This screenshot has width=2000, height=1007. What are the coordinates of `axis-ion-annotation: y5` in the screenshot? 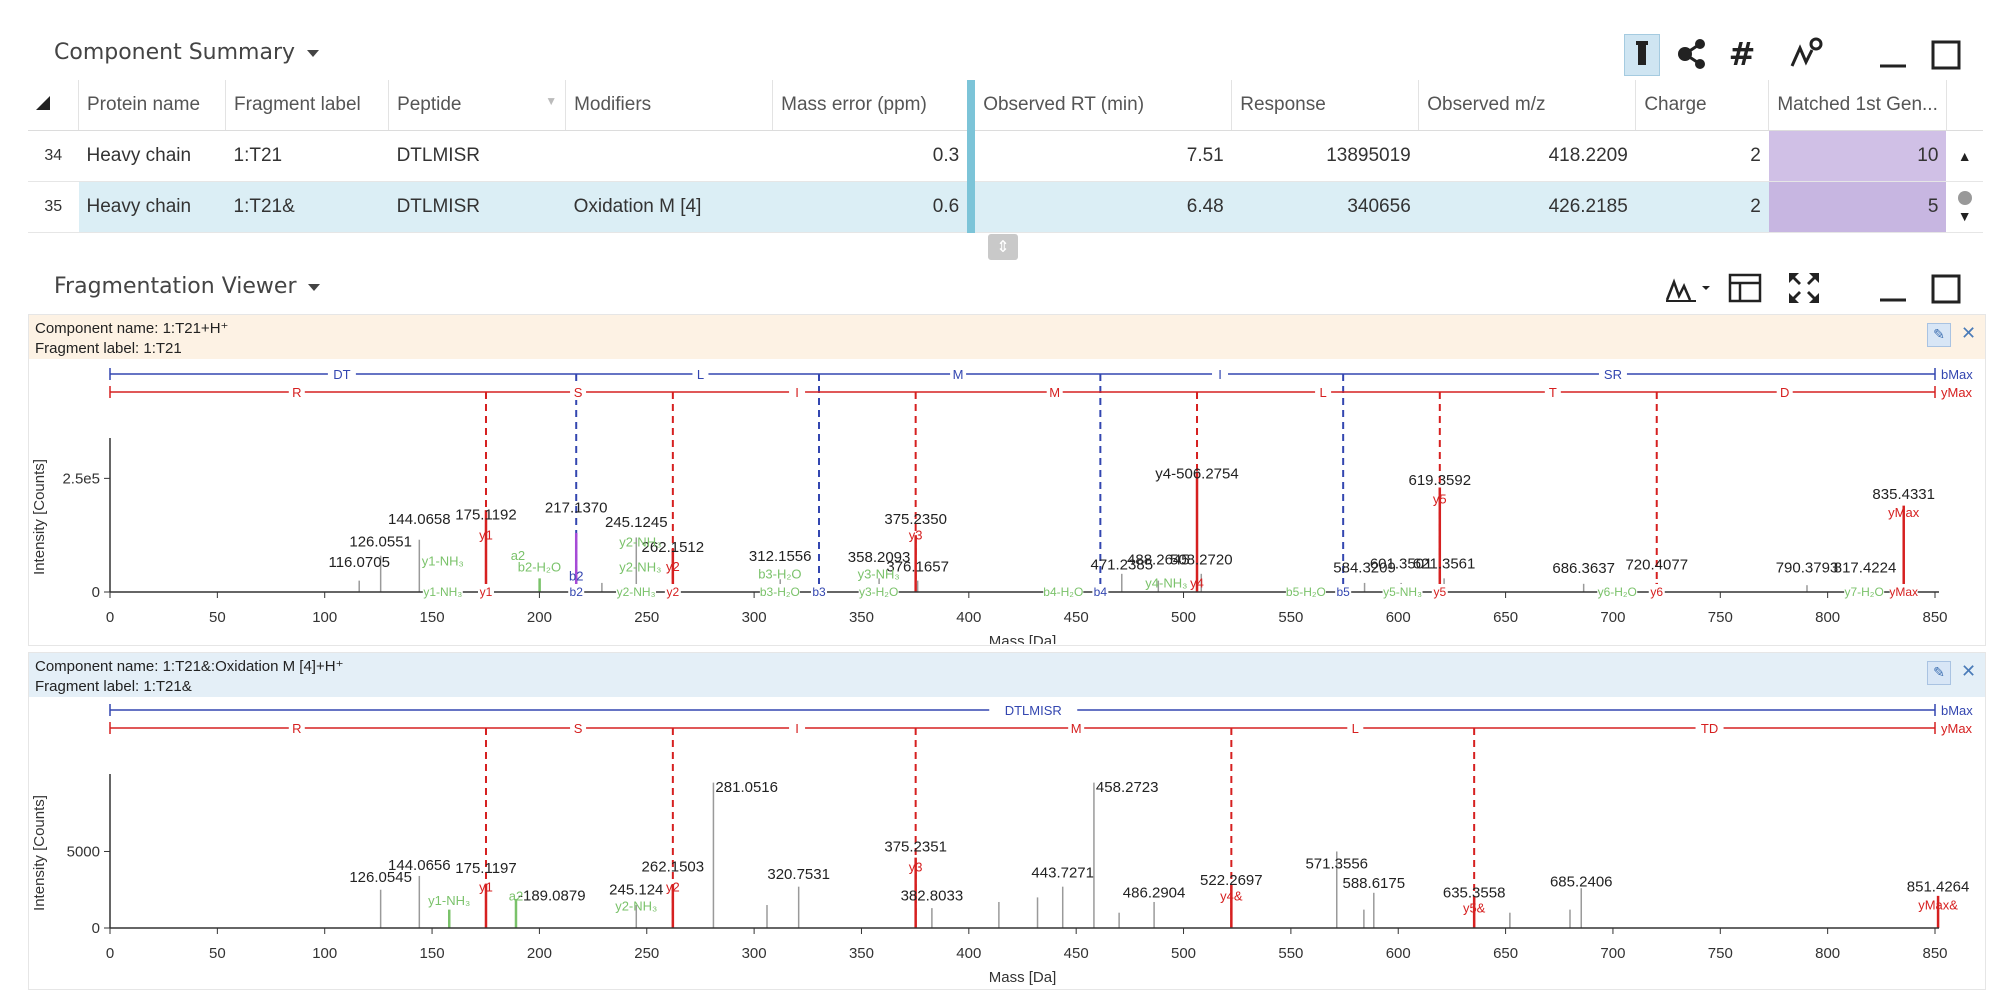 It's located at (1439, 592).